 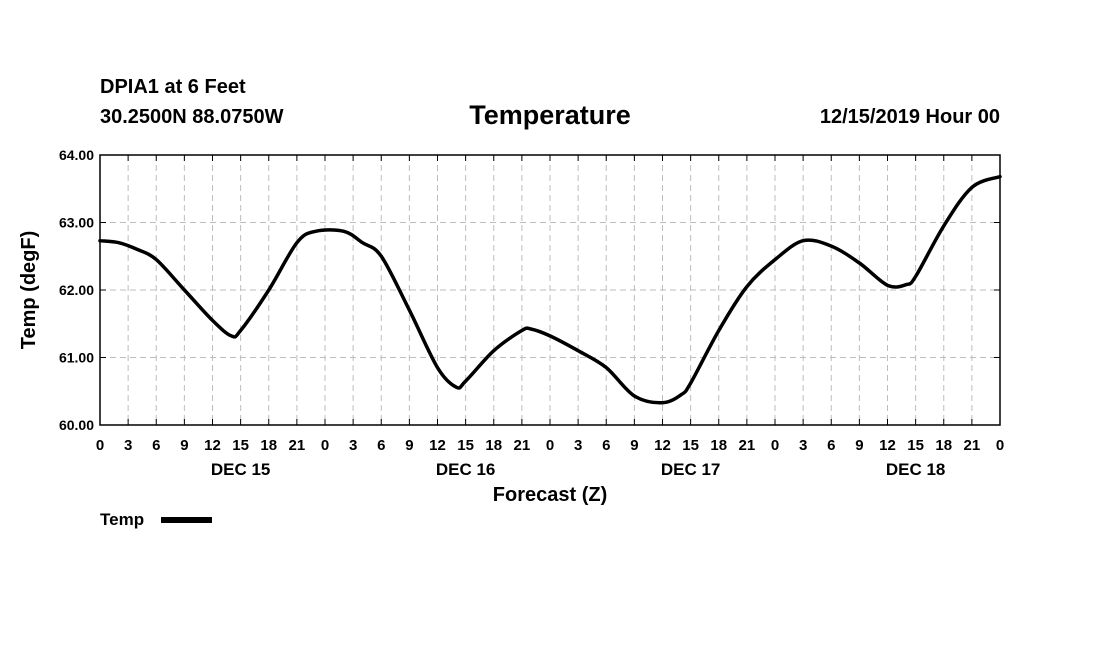 I want to click on y-tick-label: 61.00, so click(x=76, y=358).